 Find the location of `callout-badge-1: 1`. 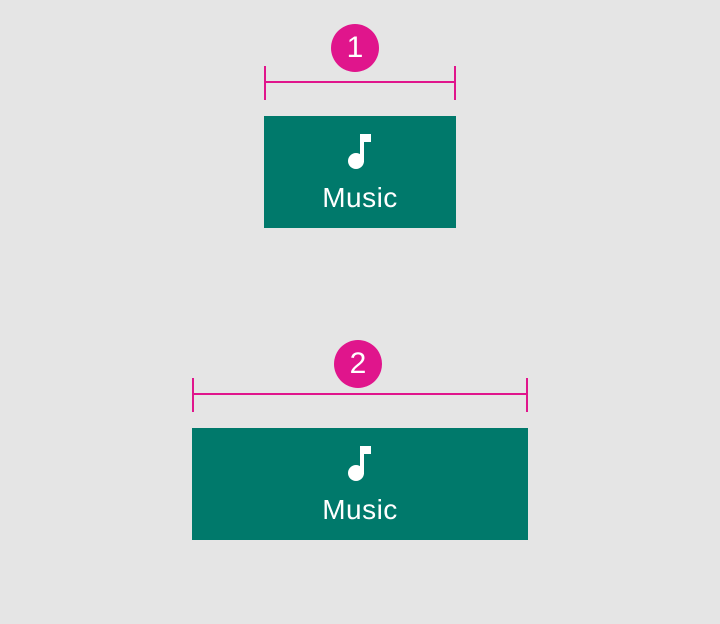

callout-badge-1: 1 is located at coordinates (355, 48).